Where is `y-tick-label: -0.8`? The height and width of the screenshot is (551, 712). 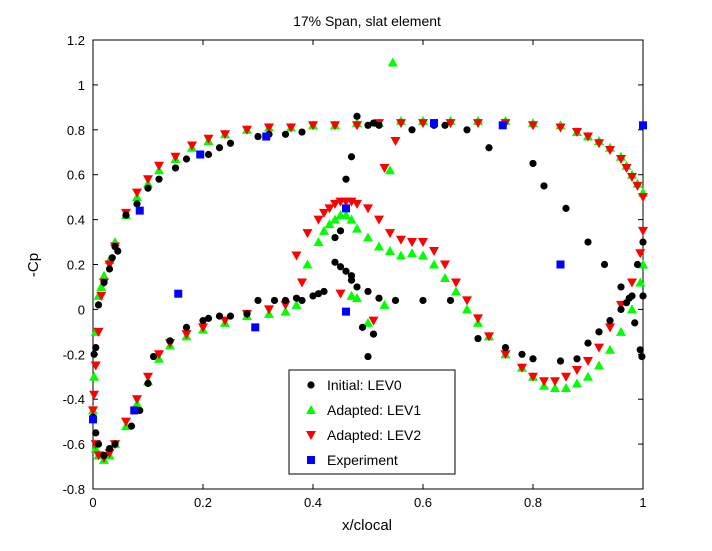
y-tick-label: -0.8 is located at coordinates (74, 489).